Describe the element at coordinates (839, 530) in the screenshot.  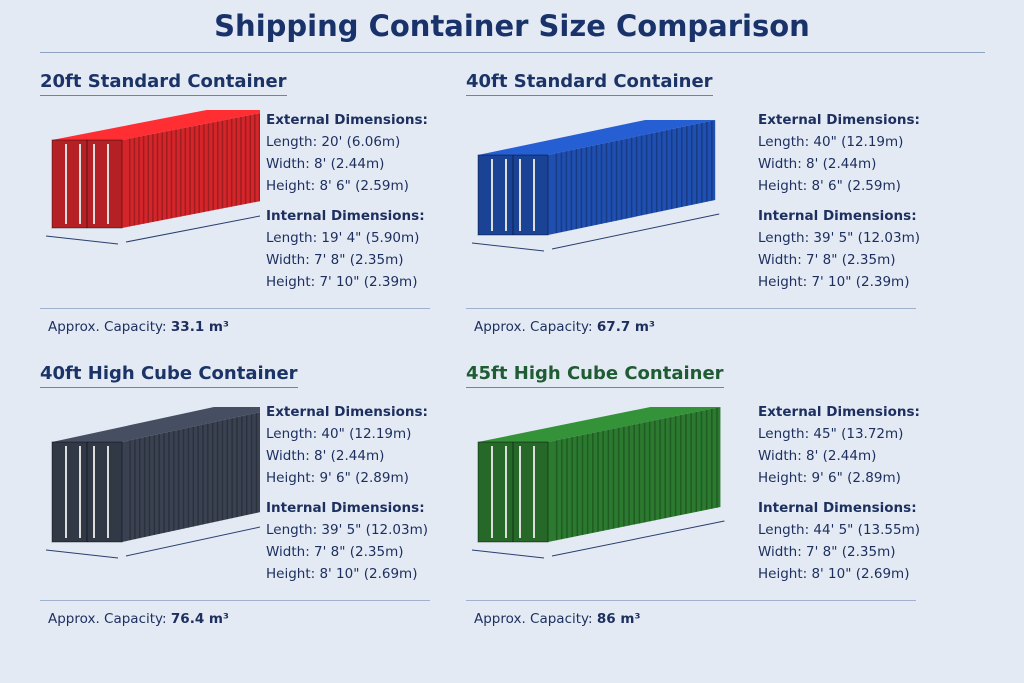
I see `internal-dimension: Length: 44' 5" (13.55m)` at that location.